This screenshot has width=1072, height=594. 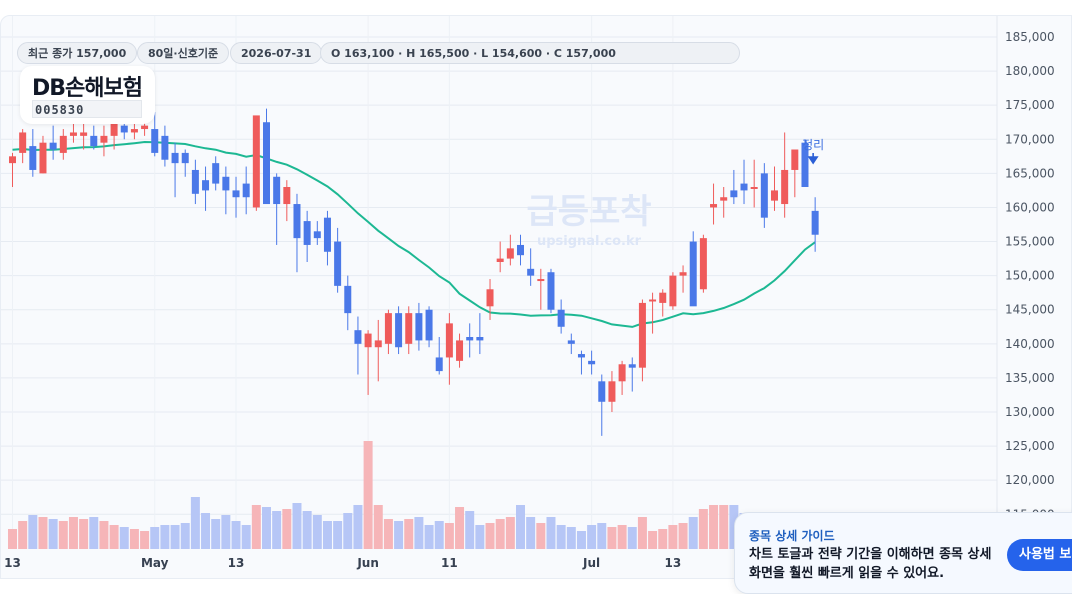 What do you see at coordinates (449, 563) in the screenshot?
I see `x-tick-label: 11` at bounding box center [449, 563].